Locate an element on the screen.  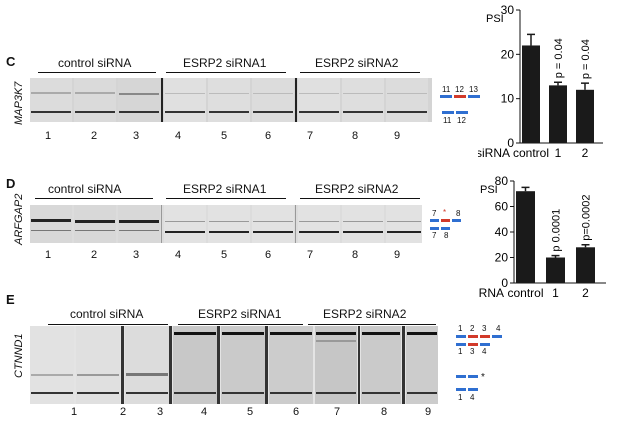
x-tick-label: control is located at coordinates (531, 153).